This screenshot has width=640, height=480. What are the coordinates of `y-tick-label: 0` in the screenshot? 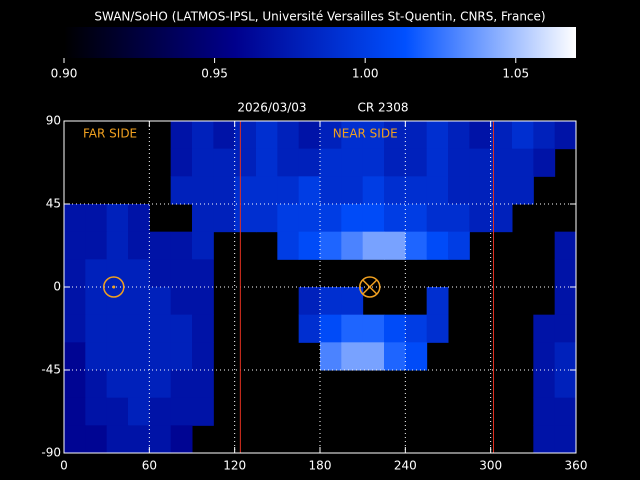 It's located at (57, 287).